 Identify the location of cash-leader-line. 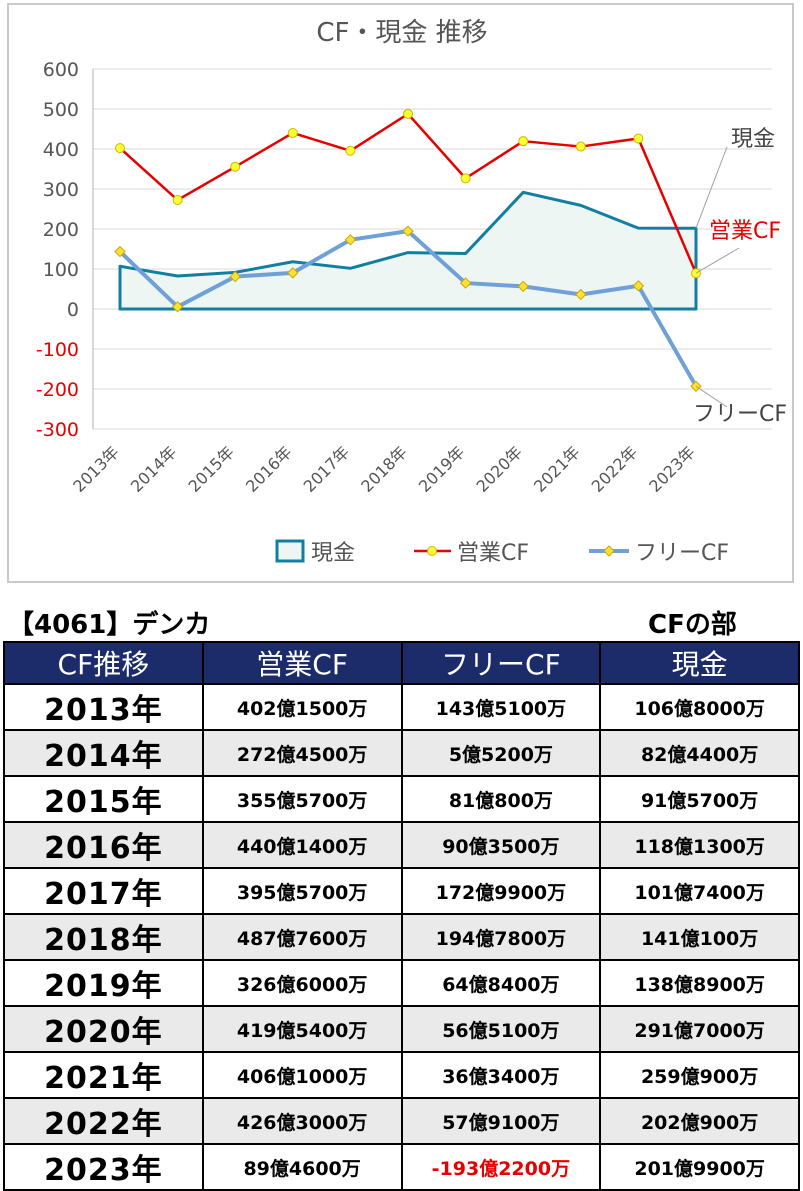
(711, 187).